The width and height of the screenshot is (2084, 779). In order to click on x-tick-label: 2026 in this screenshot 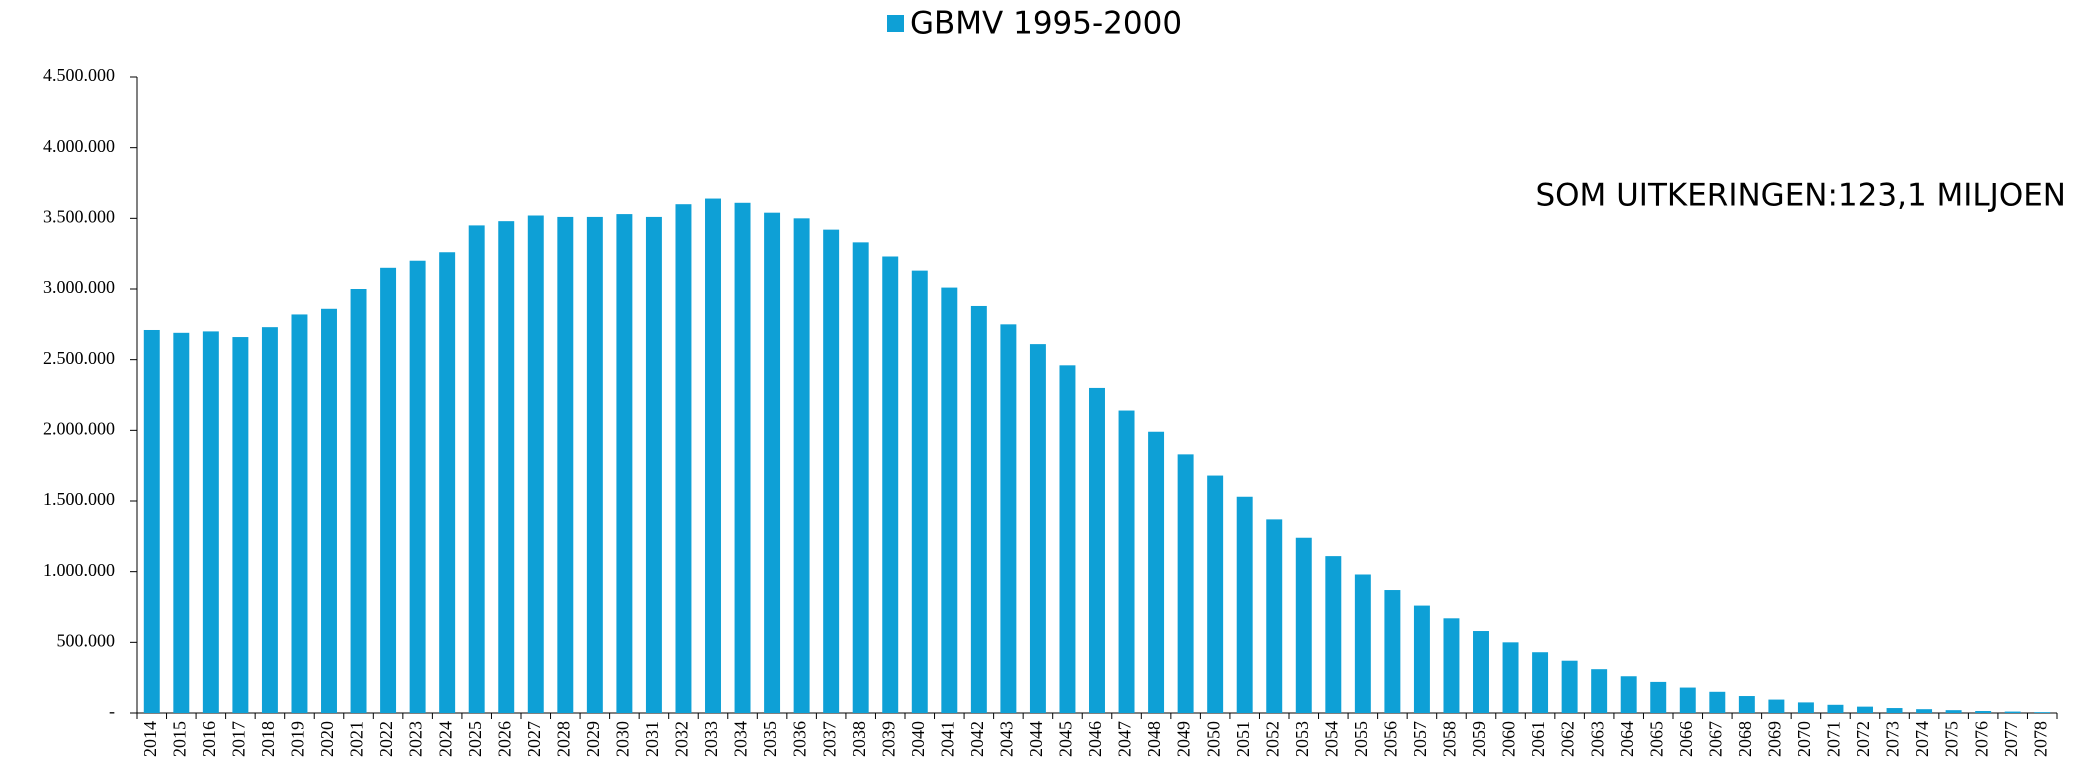, I will do `click(504, 739)`.